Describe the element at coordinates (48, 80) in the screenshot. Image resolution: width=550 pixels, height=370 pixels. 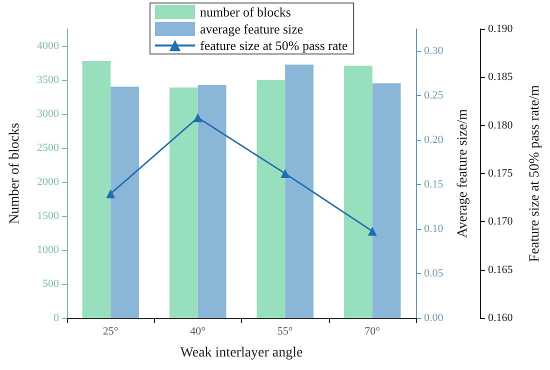
I see `y-tick-label: 3500` at that location.